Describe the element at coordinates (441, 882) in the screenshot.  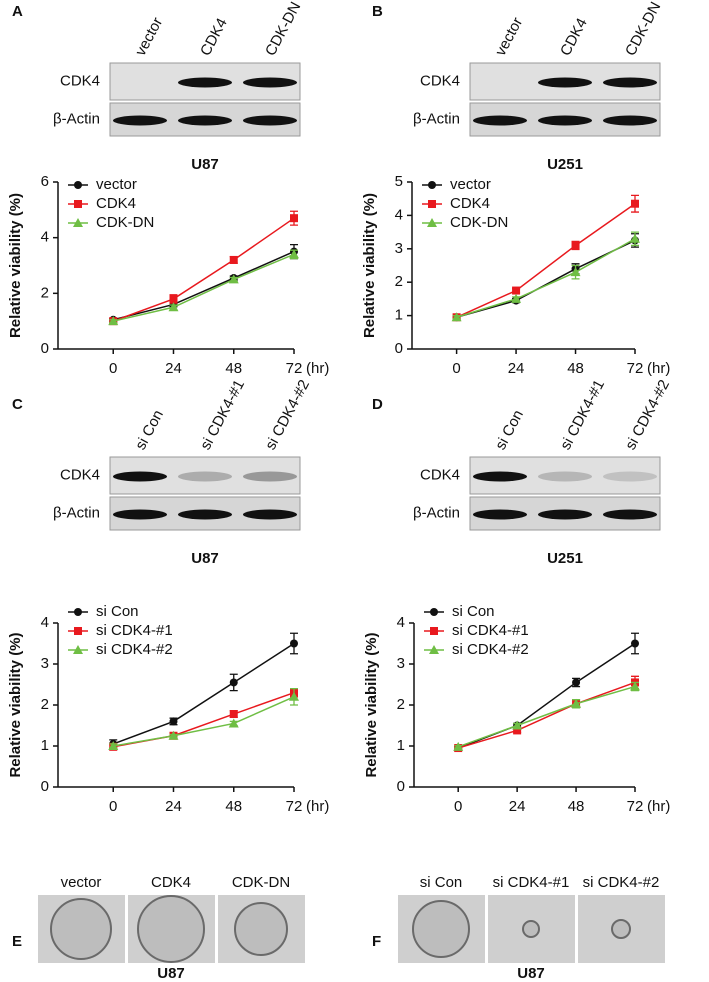
I see `colony-label: si Con` at that location.